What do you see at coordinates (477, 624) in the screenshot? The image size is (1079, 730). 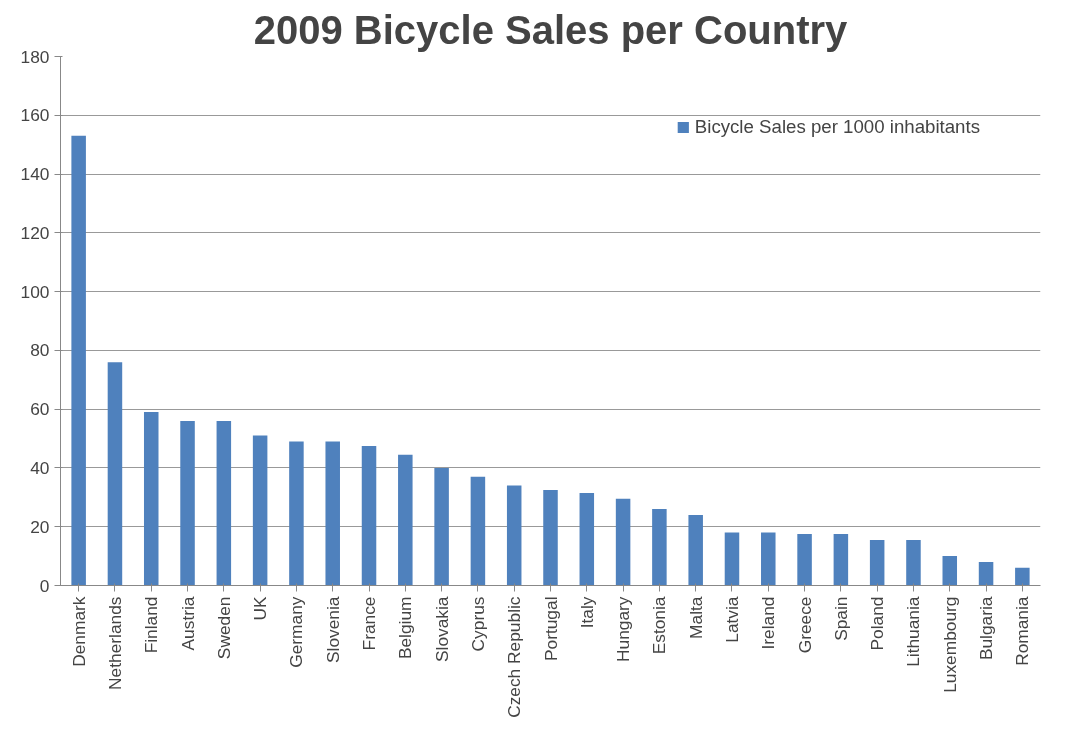 I see `x-tick-label: Cyprus` at bounding box center [477, 624].